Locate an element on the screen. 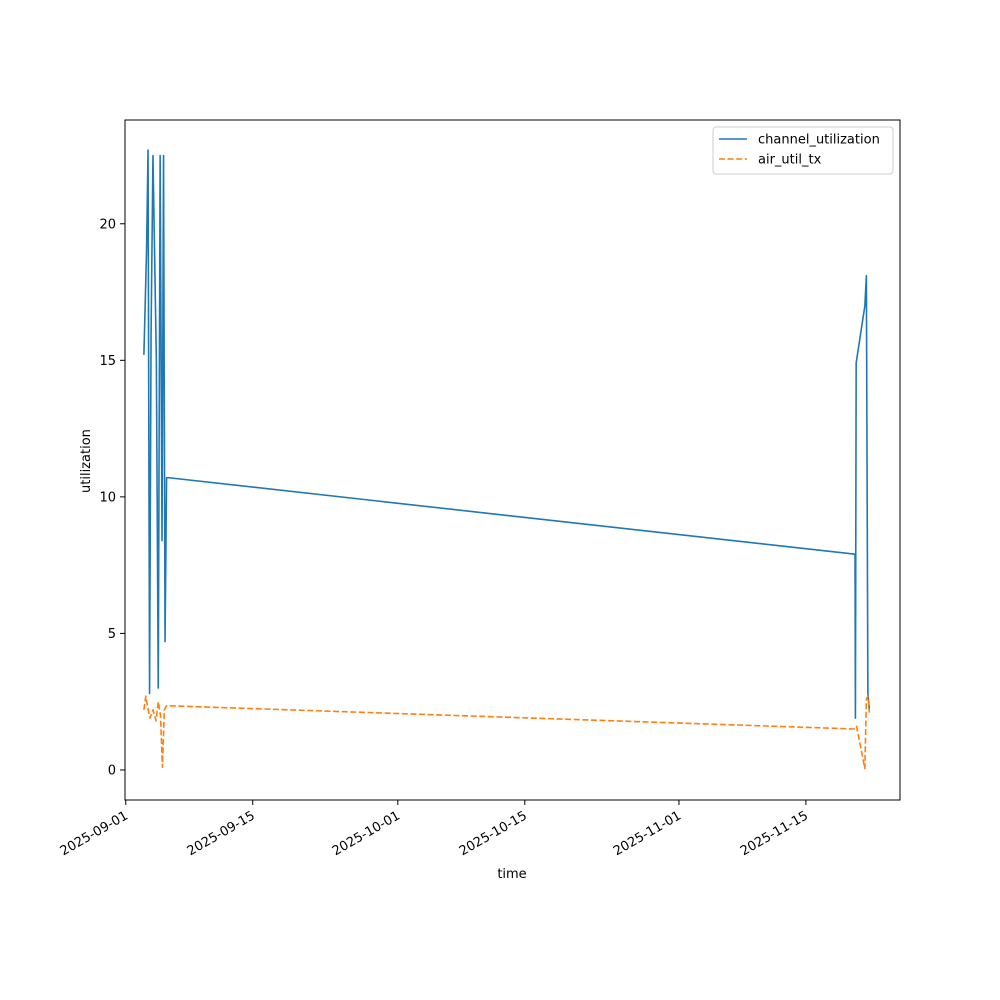 The height and width of the screenshot is (1000, 1000). y-tick-label-0: 0 is located at coordinates (112, 770).